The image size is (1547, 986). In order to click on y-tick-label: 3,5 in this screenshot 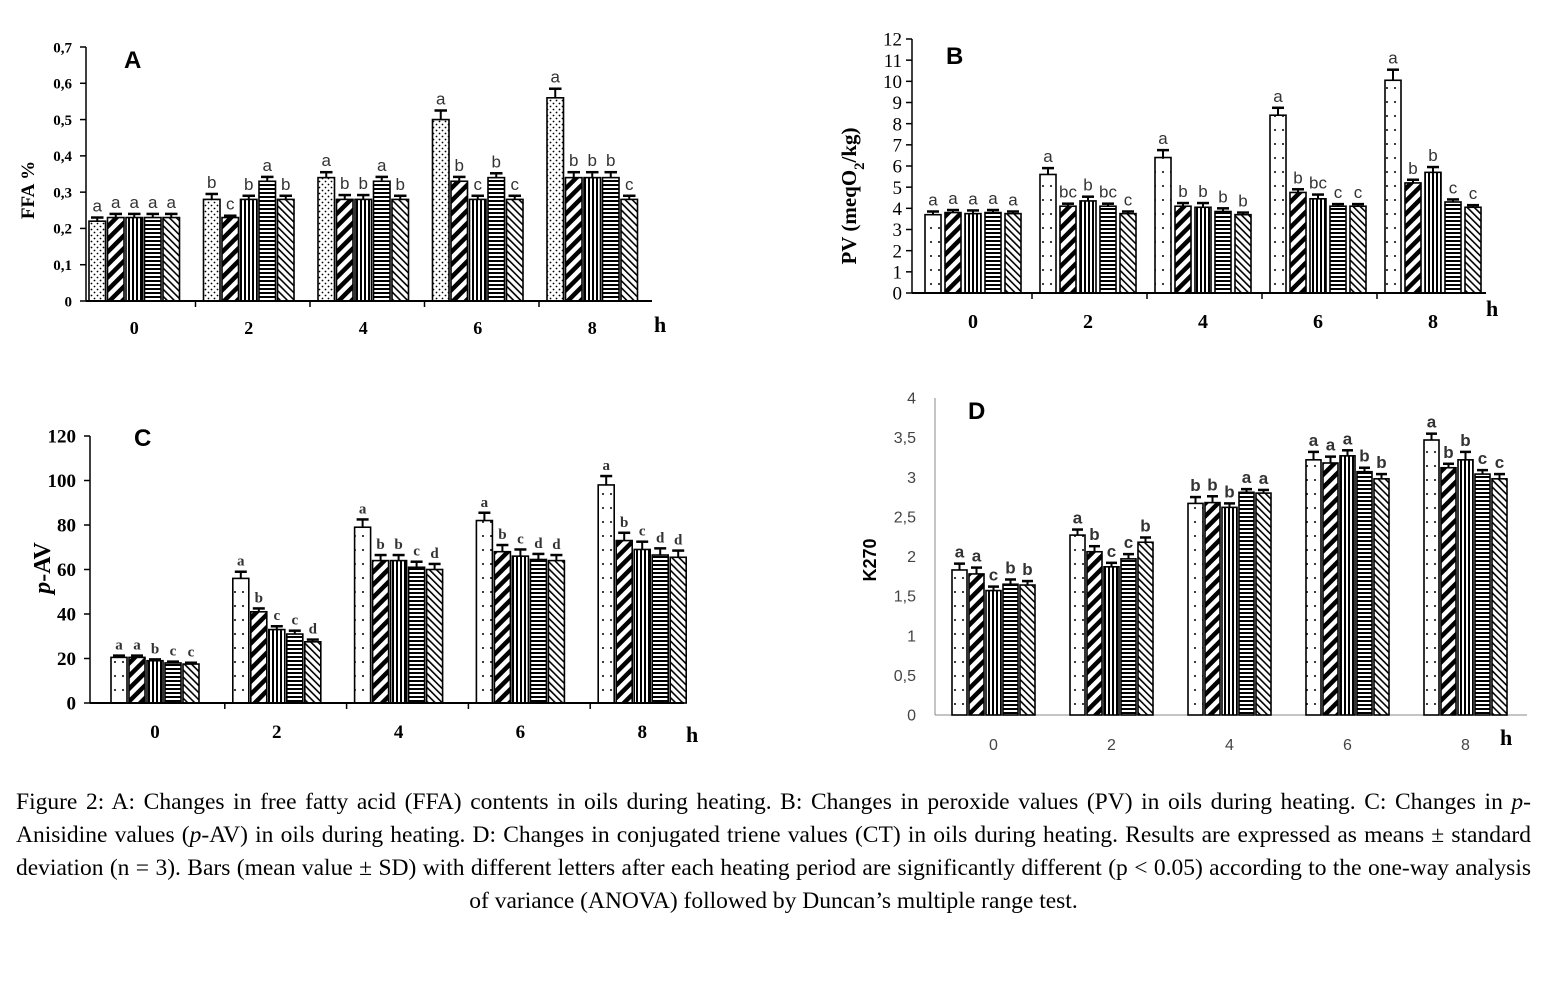, I will do `click(905, 438)`.